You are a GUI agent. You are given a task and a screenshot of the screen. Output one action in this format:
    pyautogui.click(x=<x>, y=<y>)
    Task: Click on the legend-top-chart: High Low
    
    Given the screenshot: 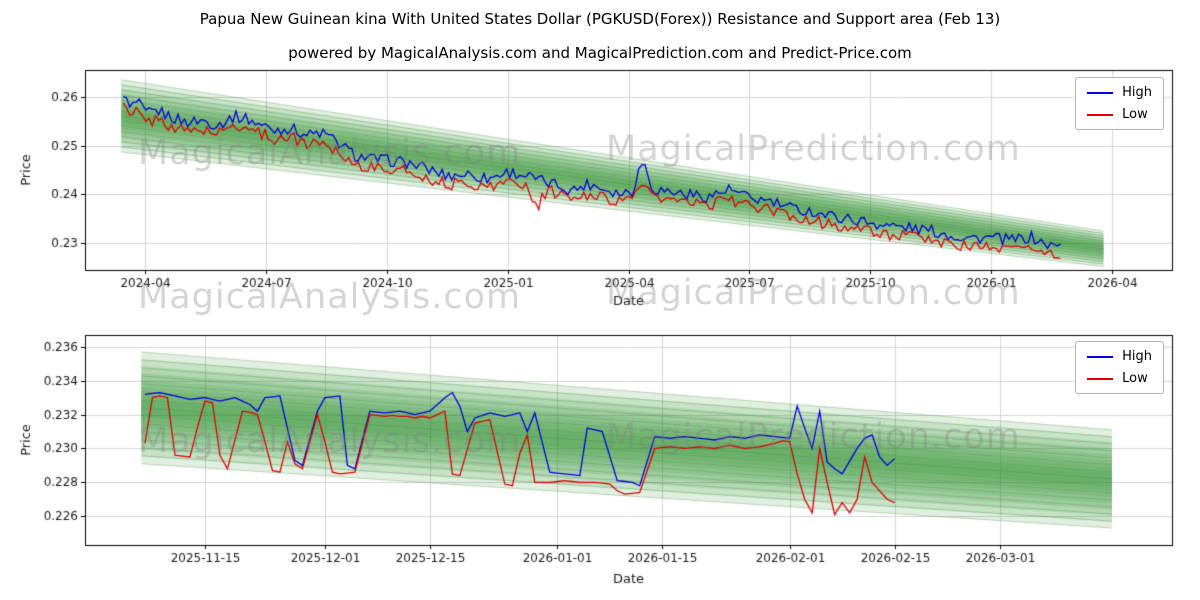 What is the action you would take?
    pyautogui.click(x=1119, y=103)
    